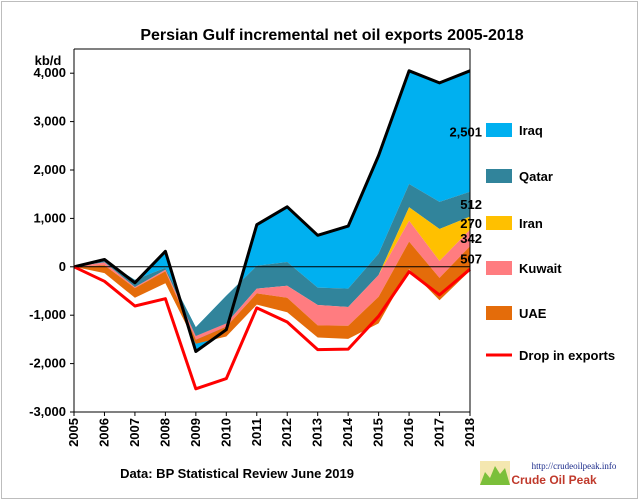 The height and width of the screenshot is (502, 641). What do you see at coordinates (272, 292) in the screenshot?
I see `area-uae` at bounding box center [272, 292].